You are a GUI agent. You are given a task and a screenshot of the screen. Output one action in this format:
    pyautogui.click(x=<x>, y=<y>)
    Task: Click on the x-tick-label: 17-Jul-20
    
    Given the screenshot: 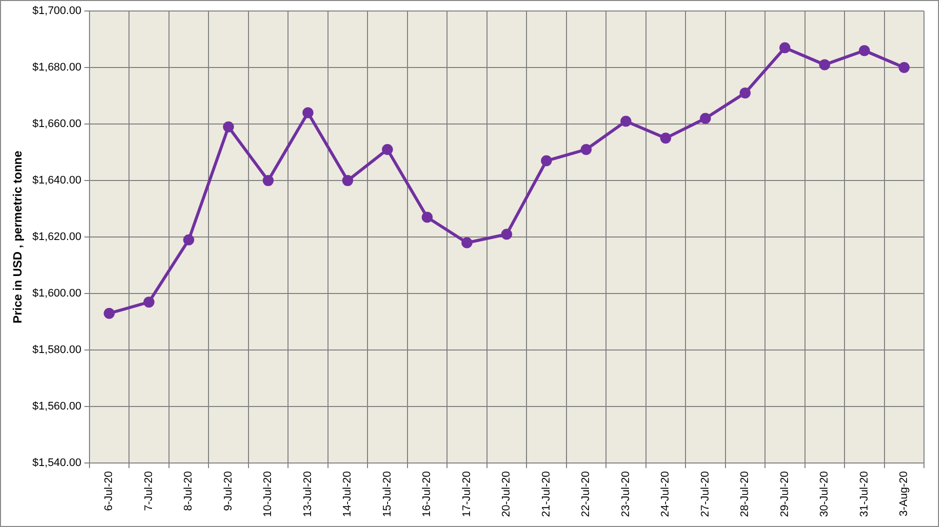 What is the action you would take?
    pyautogui.click(x=466, y=494)
    